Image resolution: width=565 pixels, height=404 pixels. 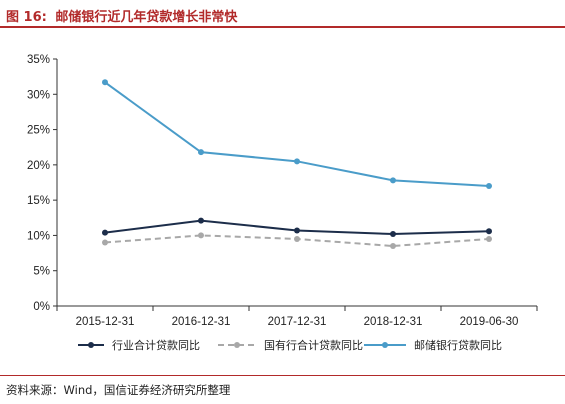 What do you see at coordinates (38, 201) in the screenshot?
I see `y-tick-label: 15%` at bounding box center [38, 201].